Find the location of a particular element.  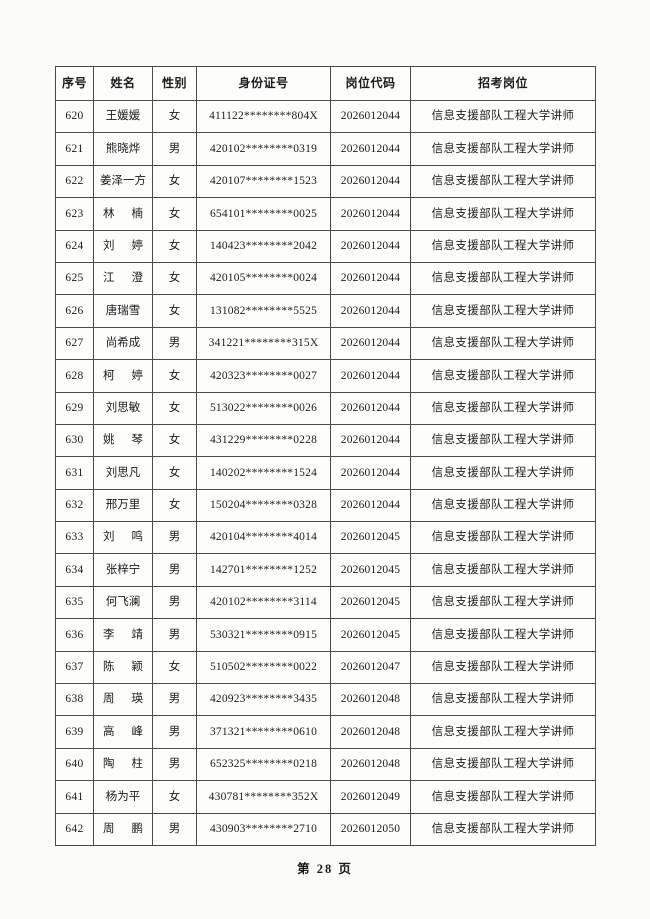

name-text: 刘婷 is located at coordinates (123, 245).